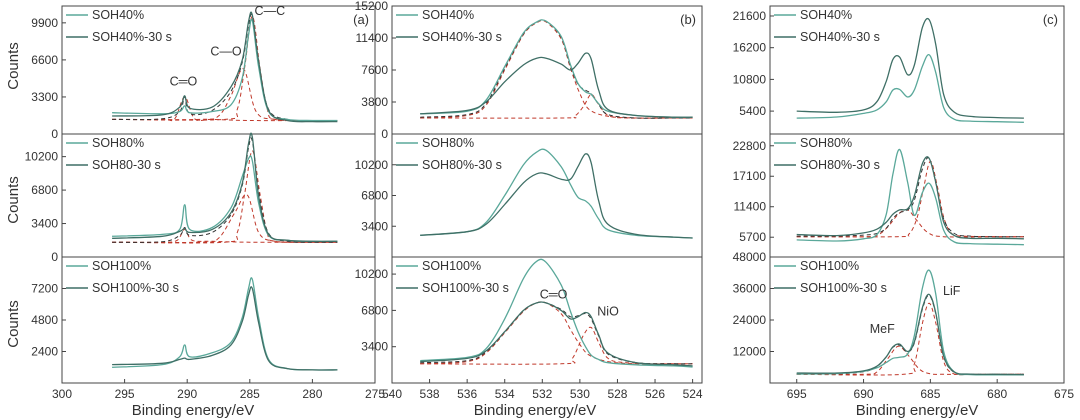 This screenshot has width=1080, height=420. I want to click on panel-c2: 5700 11400 17100 22800 SOH80% SOH80%-30 s, so click(899, 195).